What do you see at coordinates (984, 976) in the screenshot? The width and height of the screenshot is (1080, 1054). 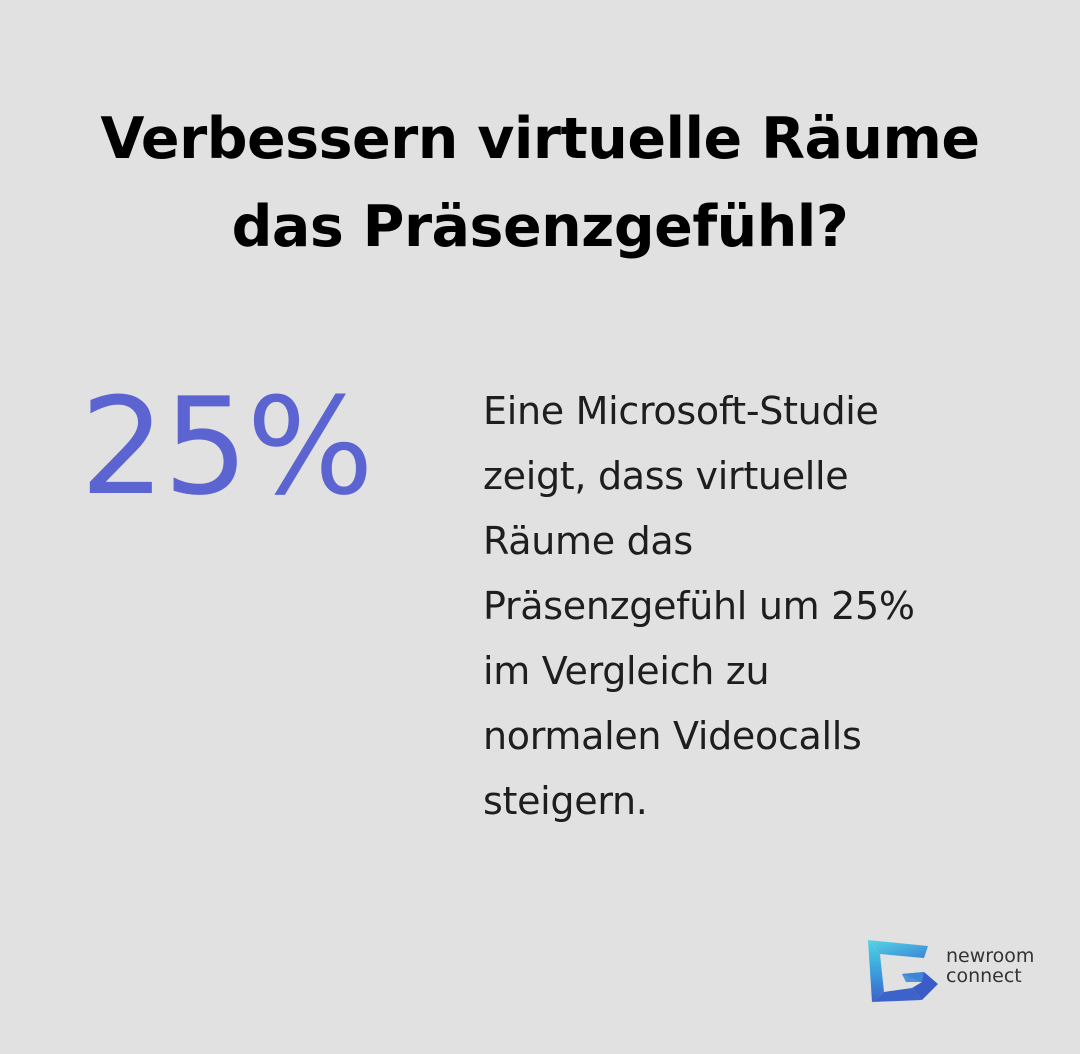 I see `logo-text-line-2: connect` at bounding box center [984, 976].